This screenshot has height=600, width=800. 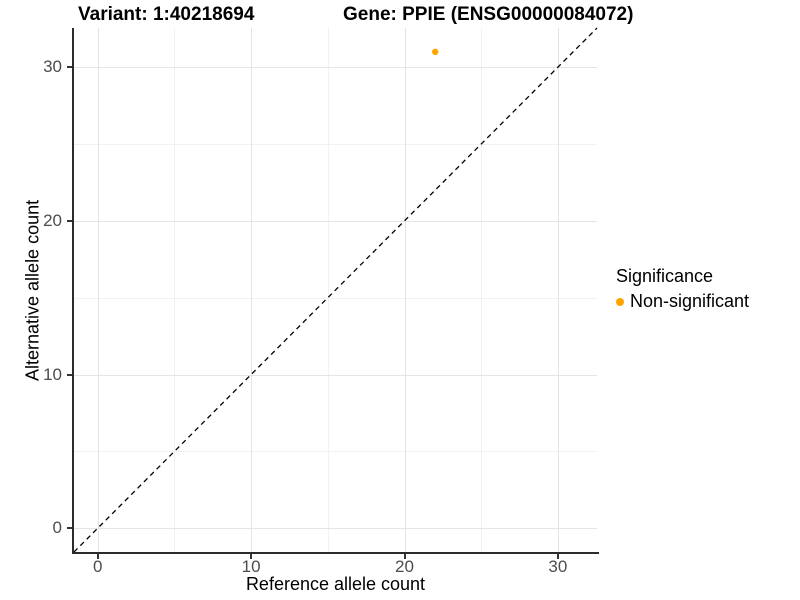 What do you see at coordinates (558, 566) in the screenshot?
I see `x-tick-label: 30` at bounding box center [558, 566].